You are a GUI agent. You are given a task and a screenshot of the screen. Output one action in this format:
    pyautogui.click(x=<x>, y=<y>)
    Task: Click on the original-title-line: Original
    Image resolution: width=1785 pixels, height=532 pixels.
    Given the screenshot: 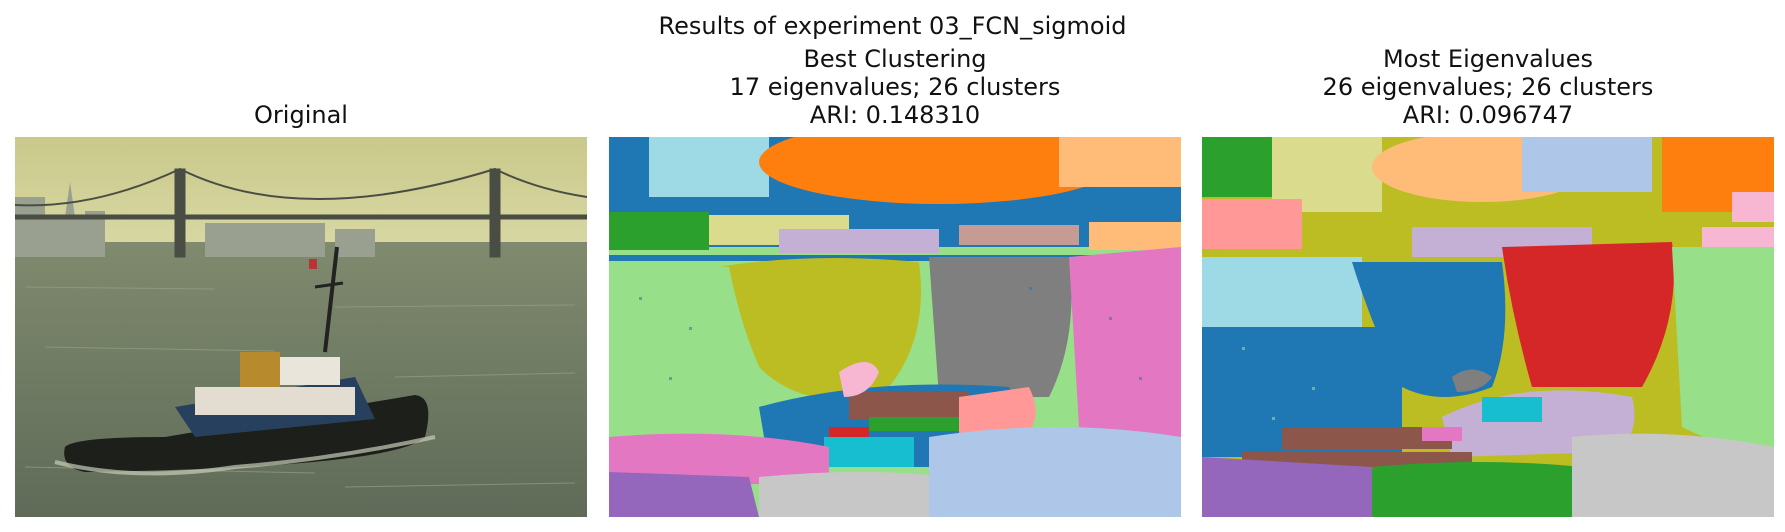 What is the action you would take?
    pyautogui.click(x=301, y=115)
    